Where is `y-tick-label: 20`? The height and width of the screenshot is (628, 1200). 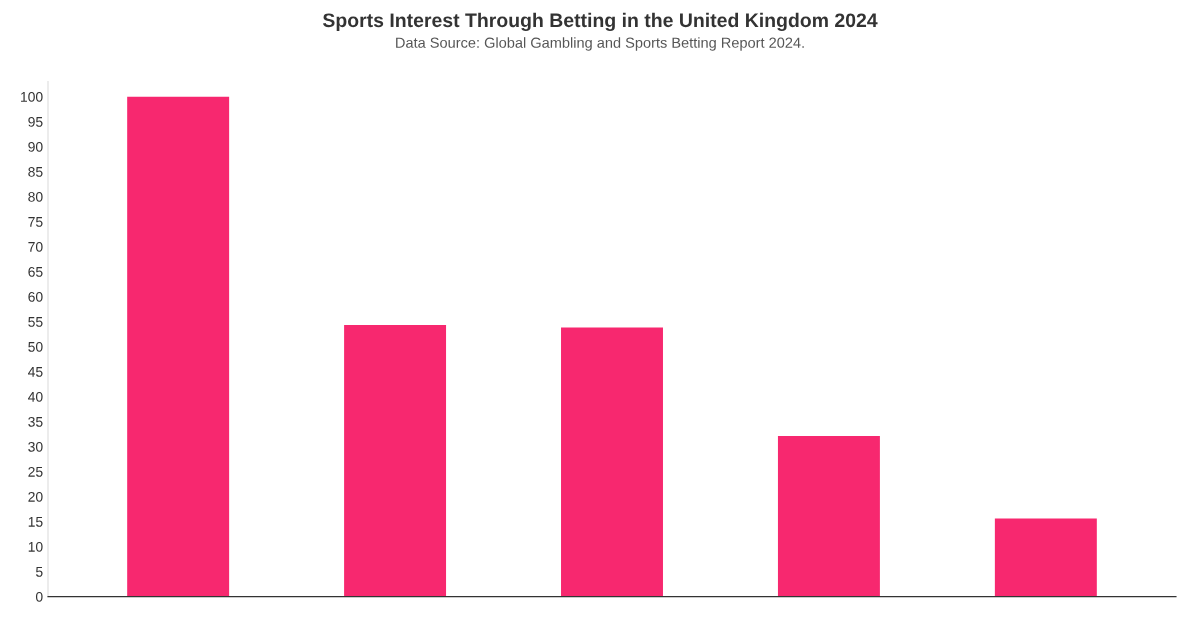 y-tick-label: 20 is located at coordinates (35, 496).